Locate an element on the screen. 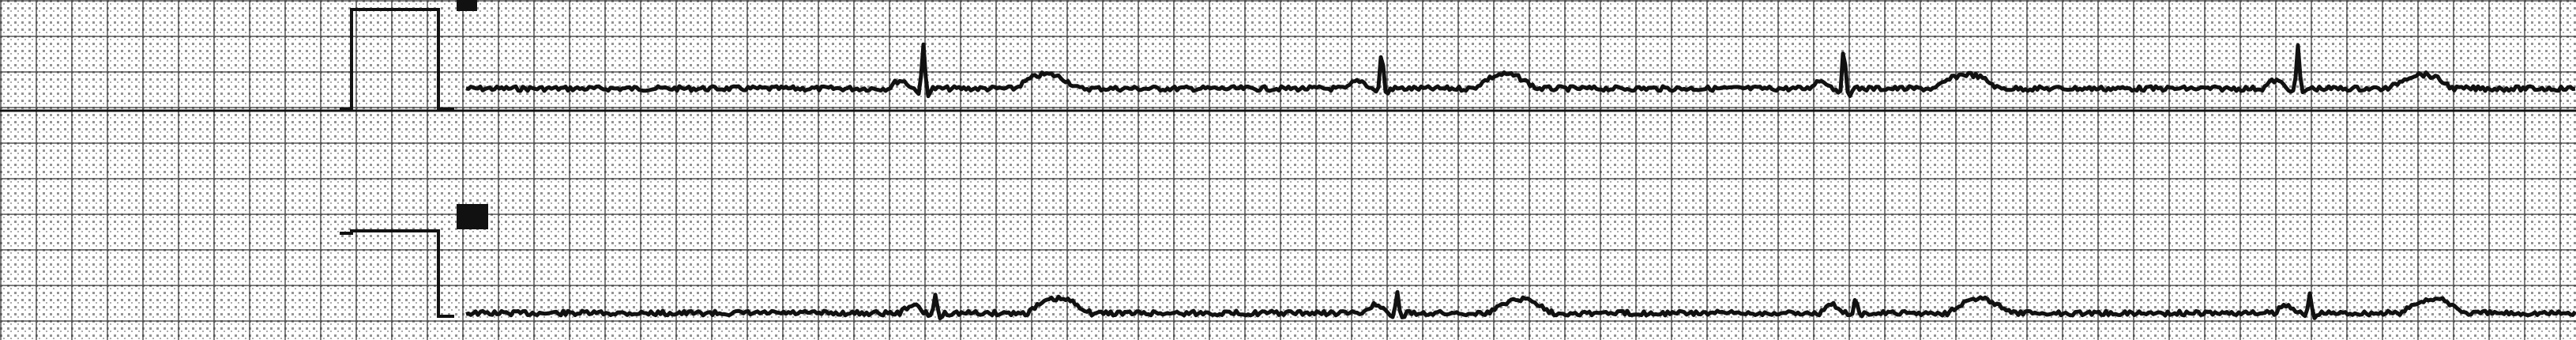  lead-2-marker is located at coordinates (472, 216).